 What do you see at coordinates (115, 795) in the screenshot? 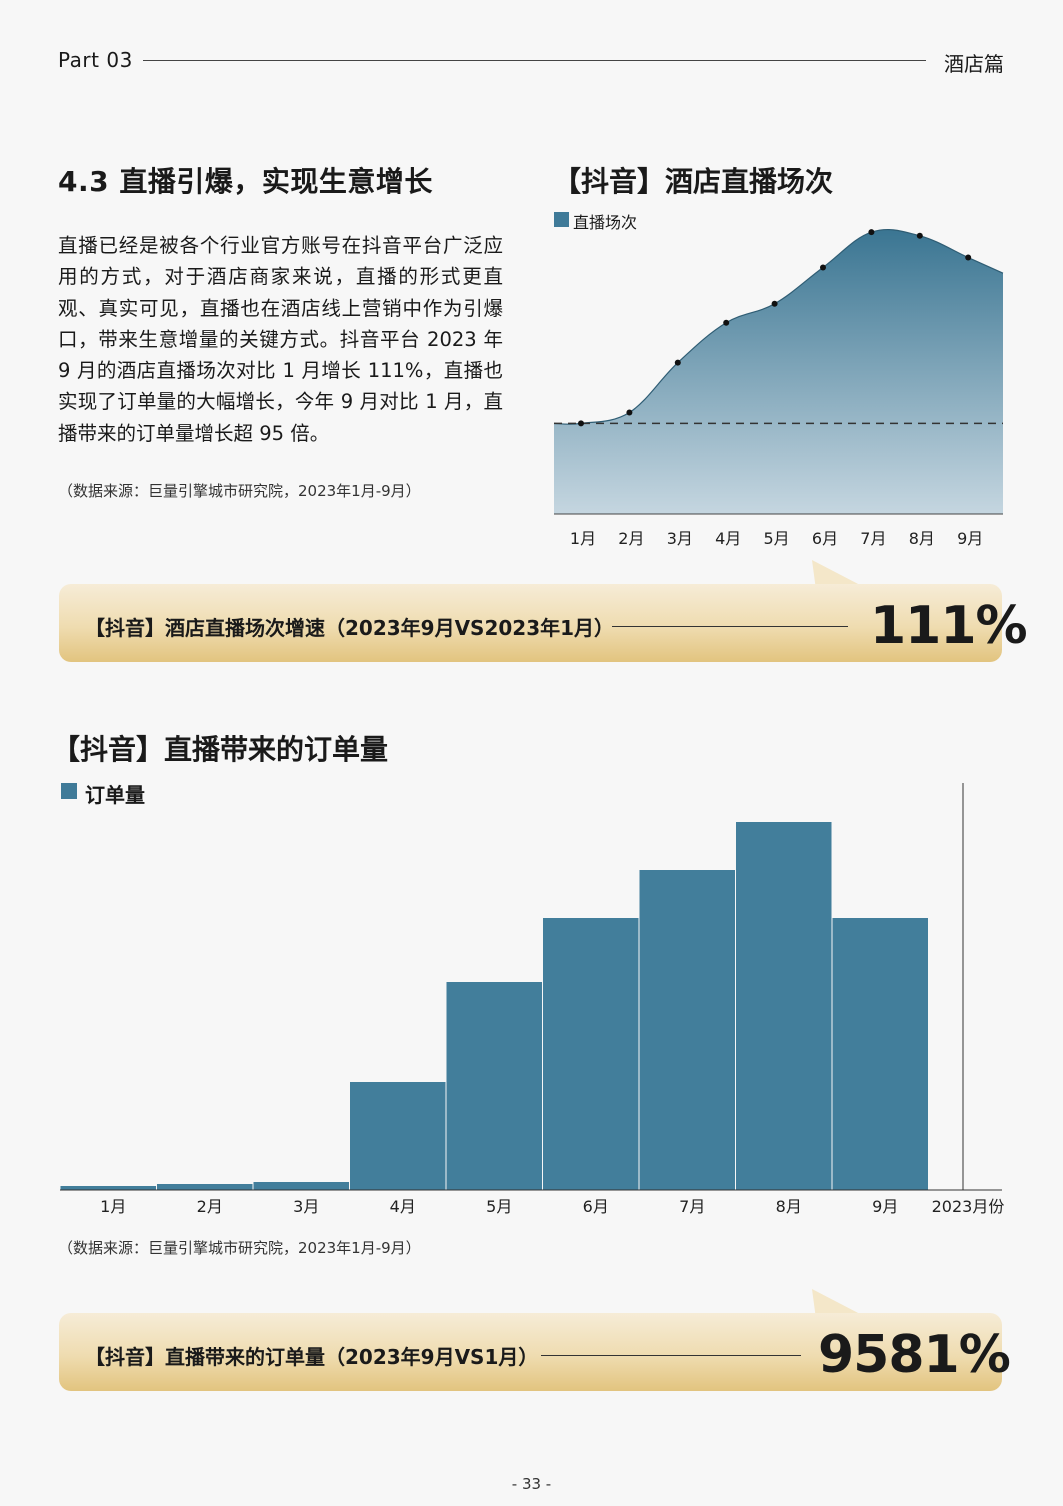
I see `legend2-label: 订单量` at bounding box center [115, 795].